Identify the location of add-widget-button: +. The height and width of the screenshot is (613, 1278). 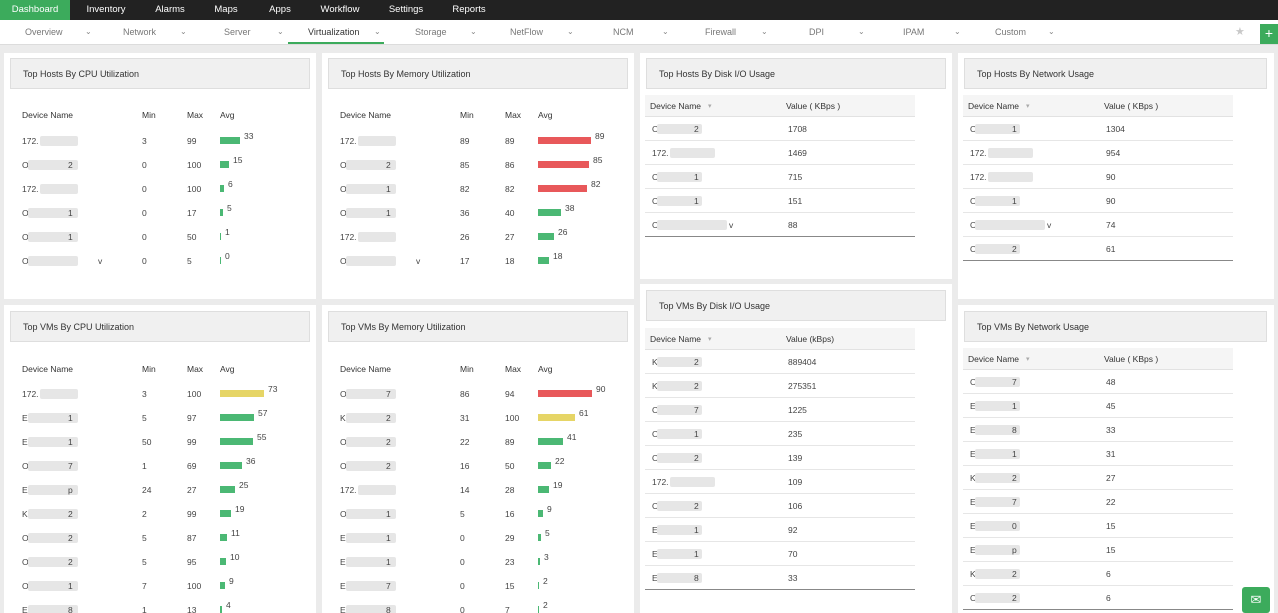
(1269, 34).